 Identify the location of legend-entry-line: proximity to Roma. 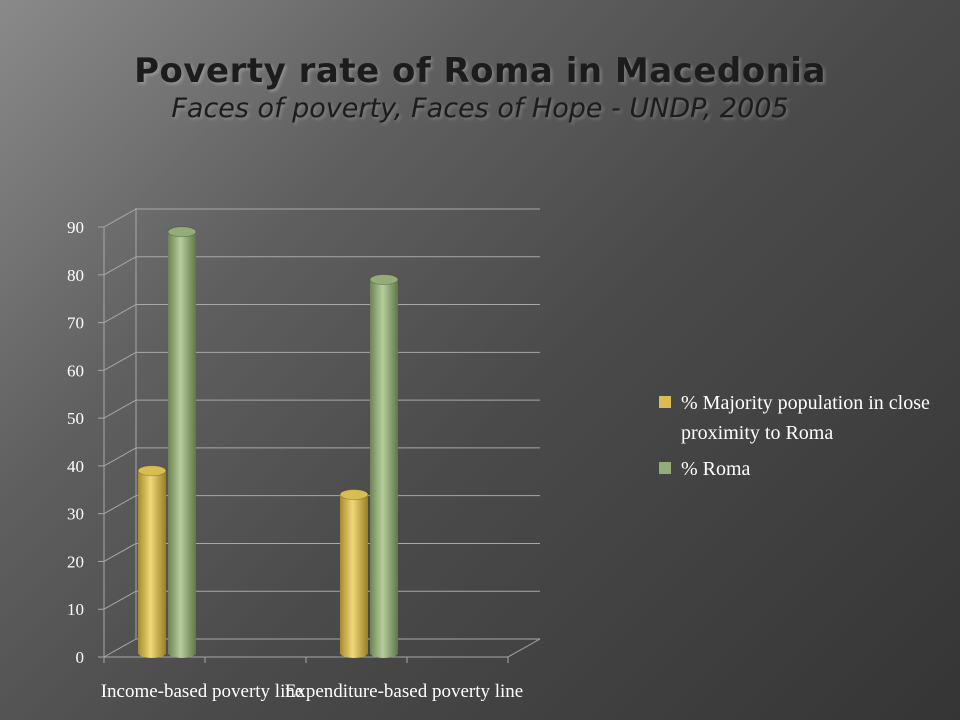
(757, 433).